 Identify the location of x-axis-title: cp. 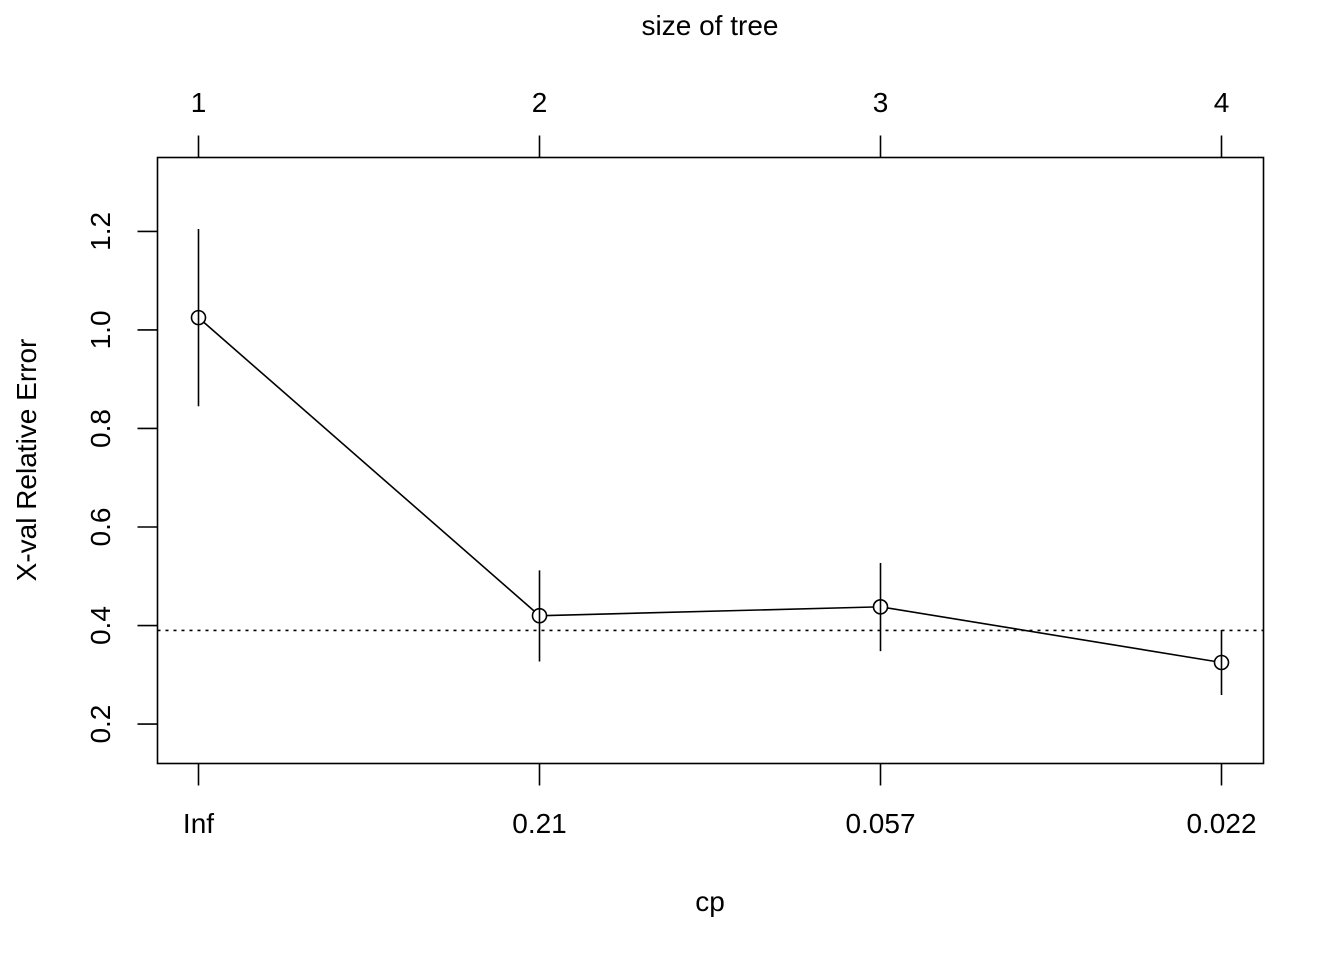
(710, 901).